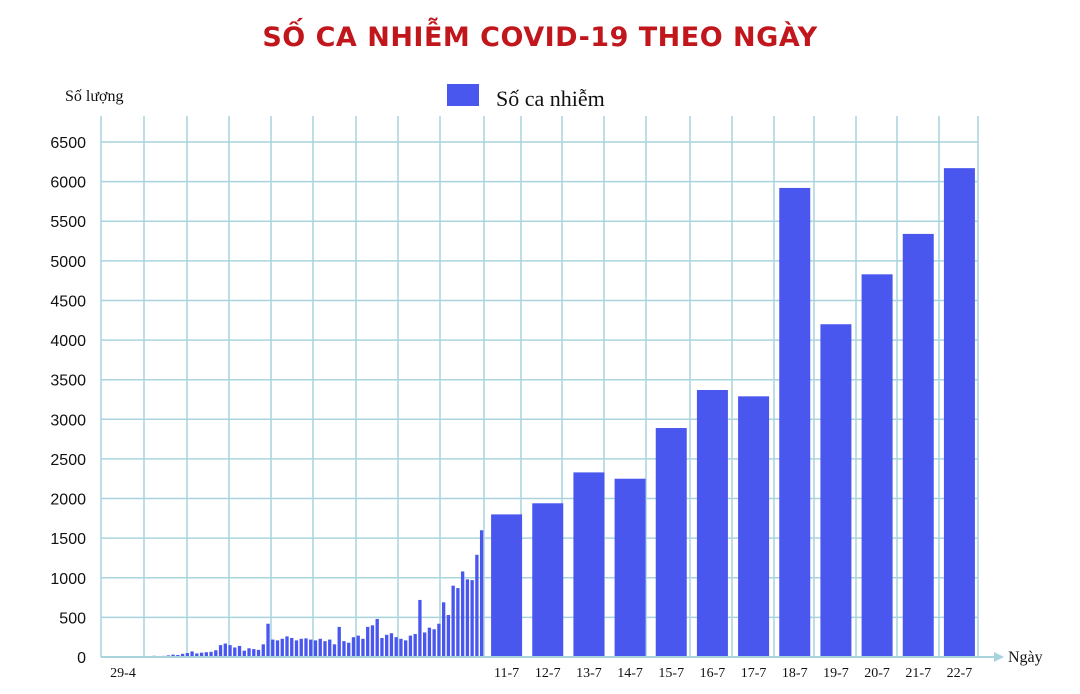 The width and height of the screenshot is (1080, 694). What do you see at coordinates (877, 673) in the screenshot?
I see `x-tick-label: 20-7` at bounding box center [877, 673].